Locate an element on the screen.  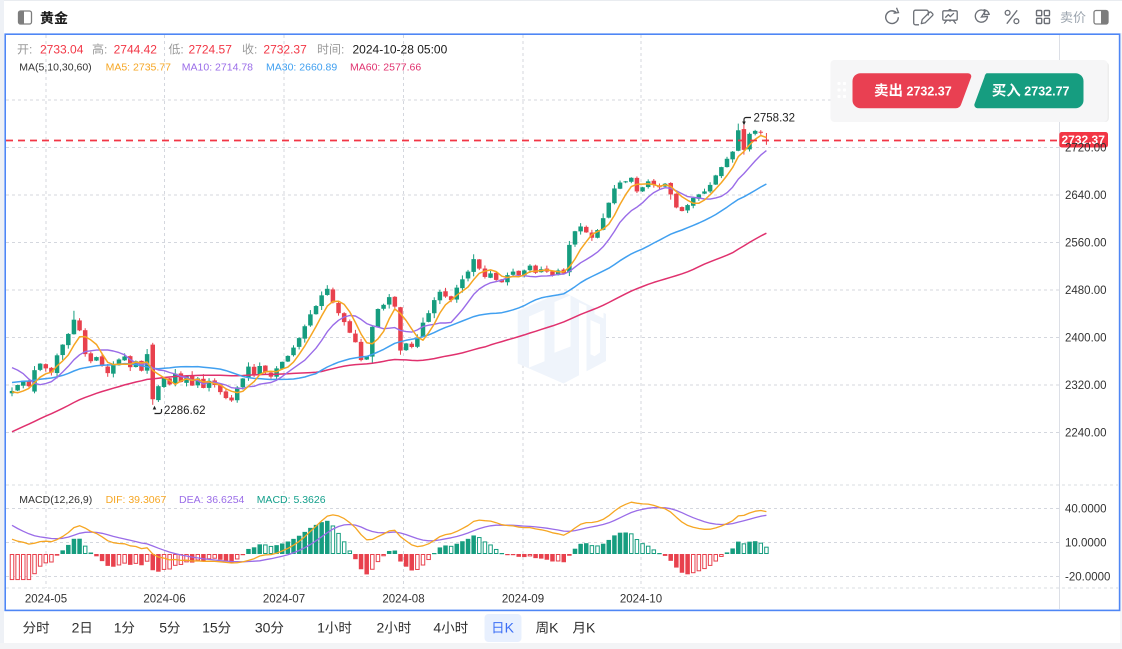
svg-text: 10.0000 is located at coordinates (1086, 544).